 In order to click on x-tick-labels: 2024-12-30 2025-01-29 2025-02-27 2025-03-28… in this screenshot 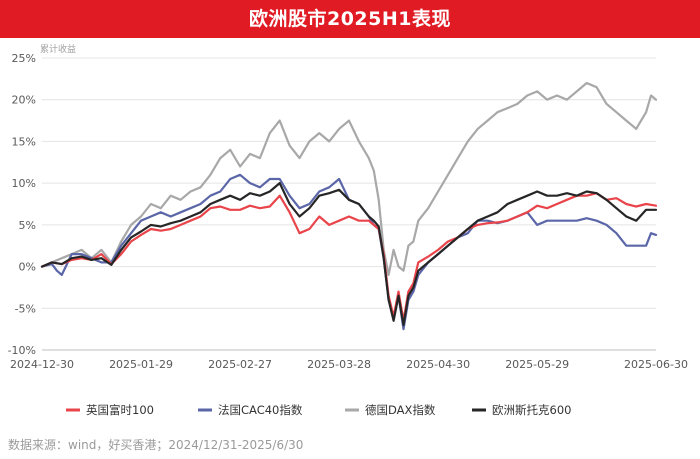, I will do `click(349, 364)`.